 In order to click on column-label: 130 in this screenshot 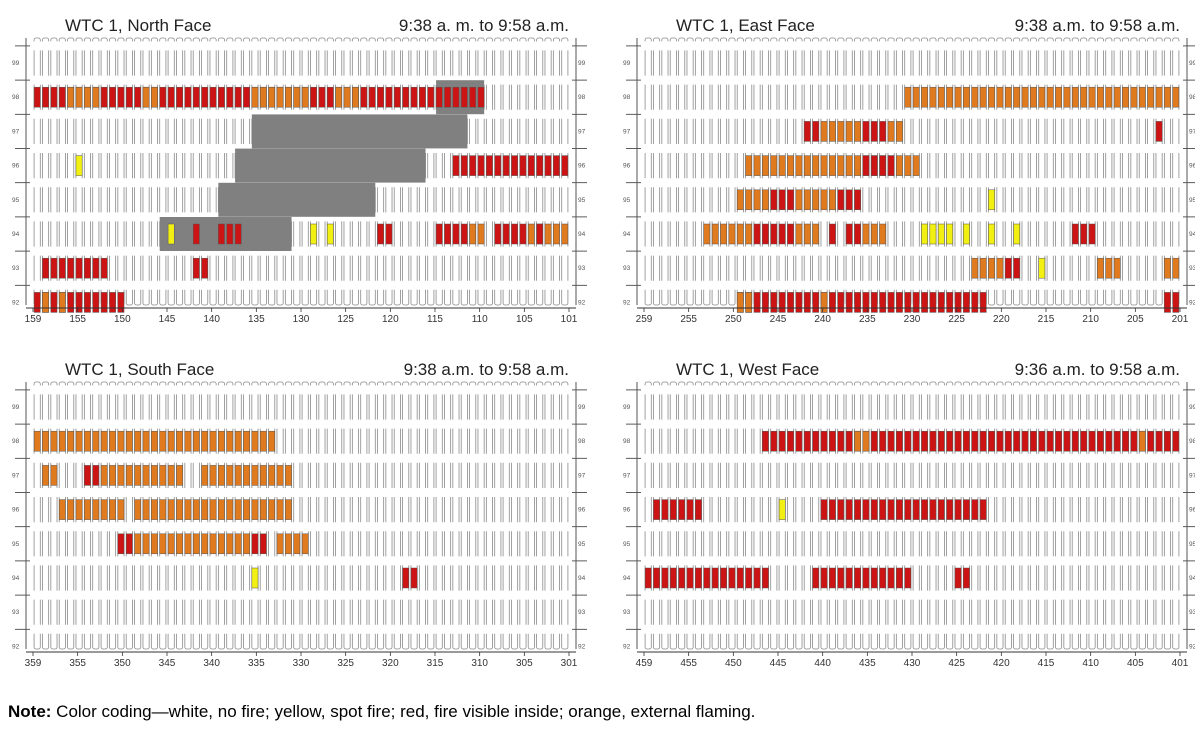, I will do `click(301, 319)`.